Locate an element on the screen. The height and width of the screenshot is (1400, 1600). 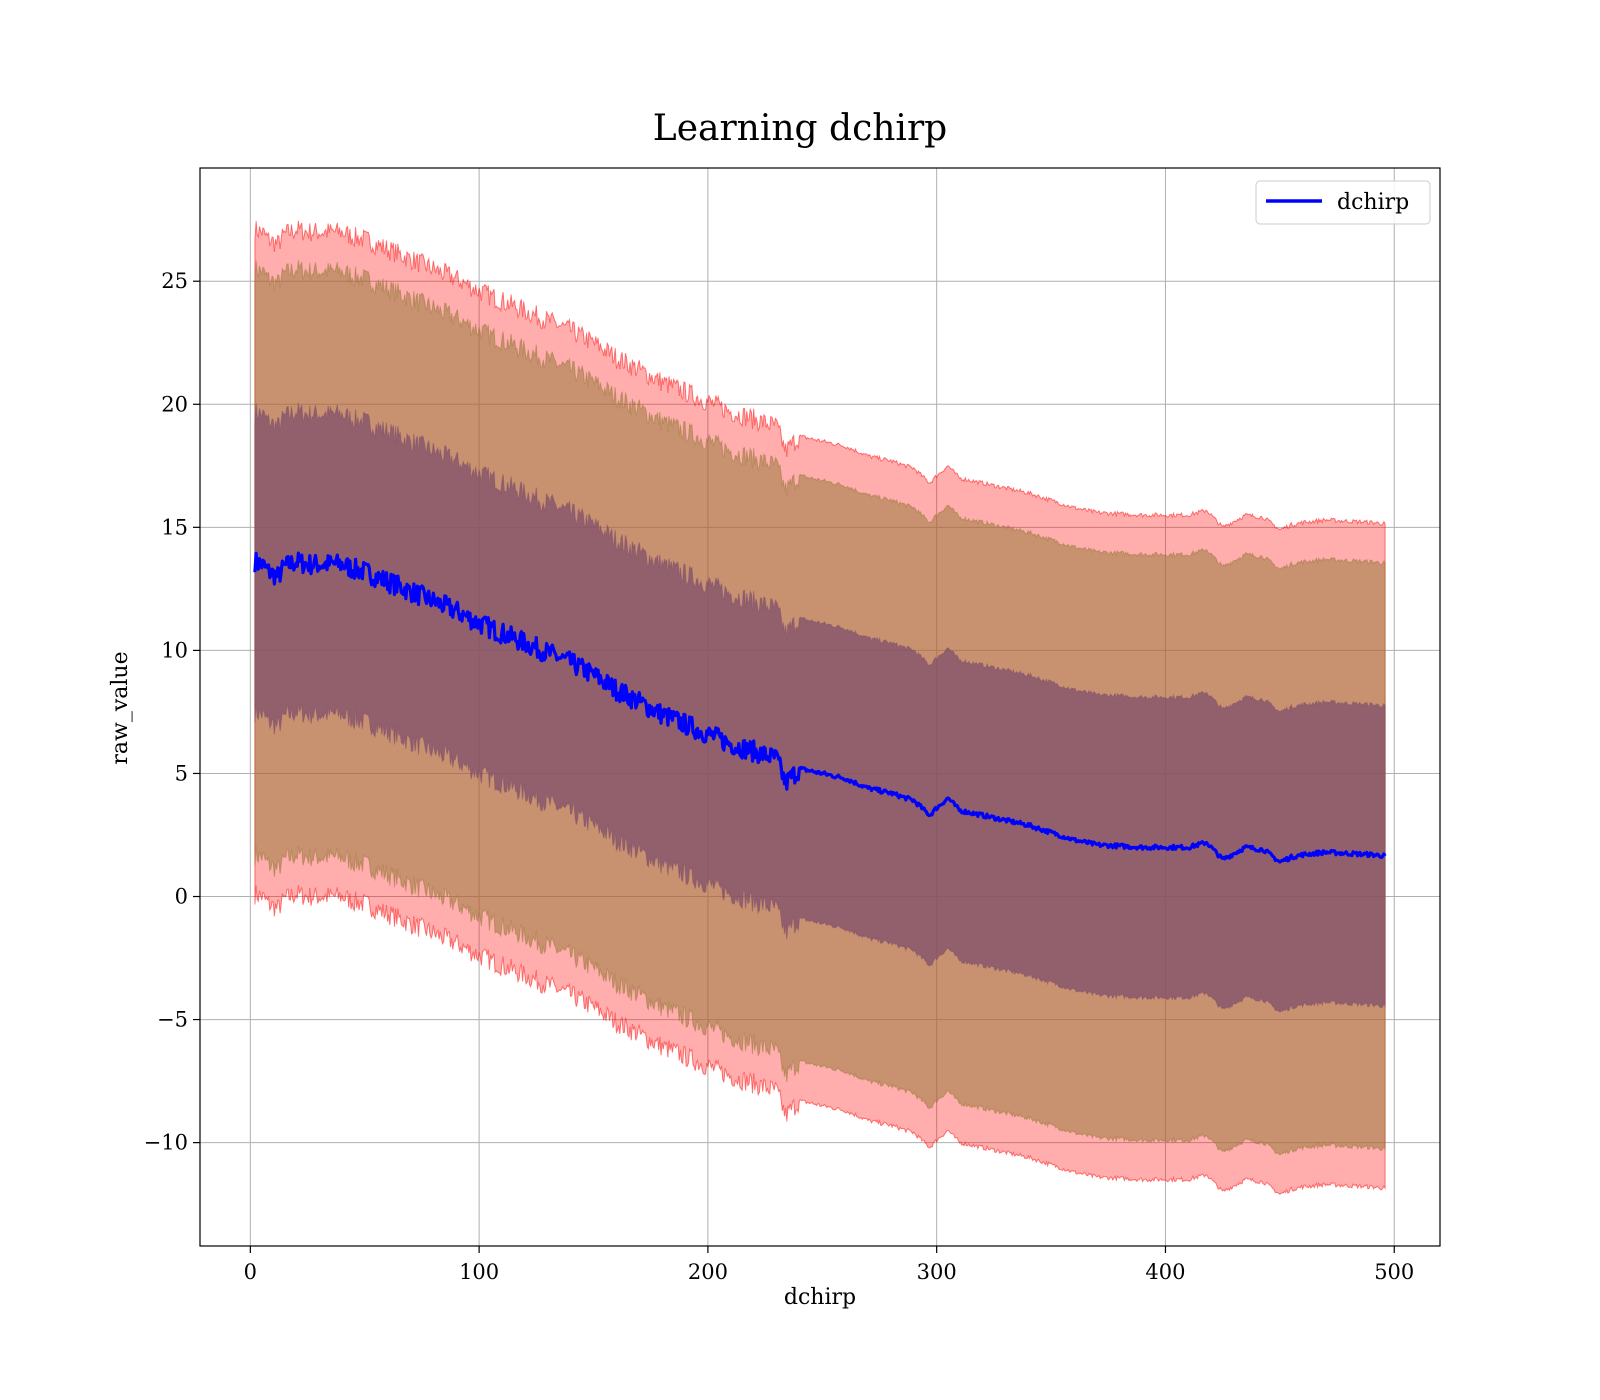
y-tick-label: −5 is located at coordinates (172, 1020).